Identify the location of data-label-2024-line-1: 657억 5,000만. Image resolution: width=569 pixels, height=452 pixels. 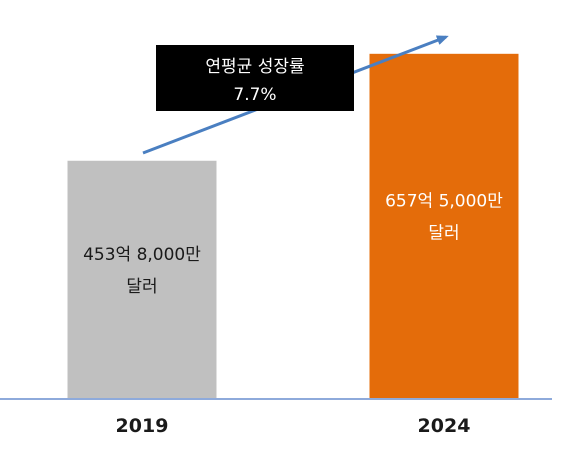
(444, 201).